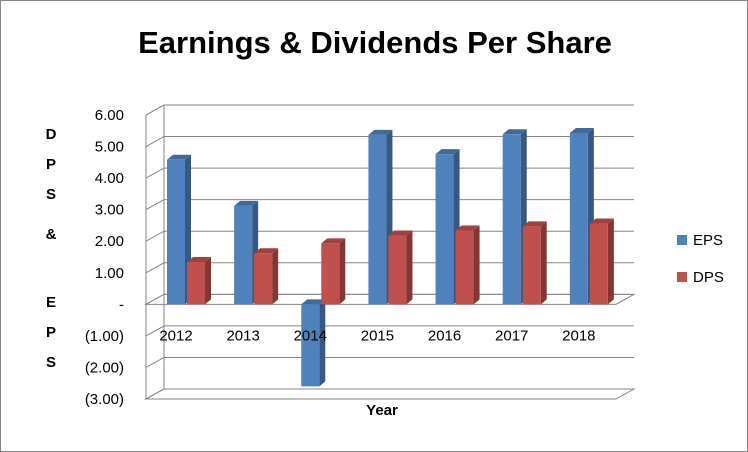 The image size is (748, 452). Describe the element at coordinates (444, 335) in the screenshot. I see `x-tick-label: 2016` at that location.